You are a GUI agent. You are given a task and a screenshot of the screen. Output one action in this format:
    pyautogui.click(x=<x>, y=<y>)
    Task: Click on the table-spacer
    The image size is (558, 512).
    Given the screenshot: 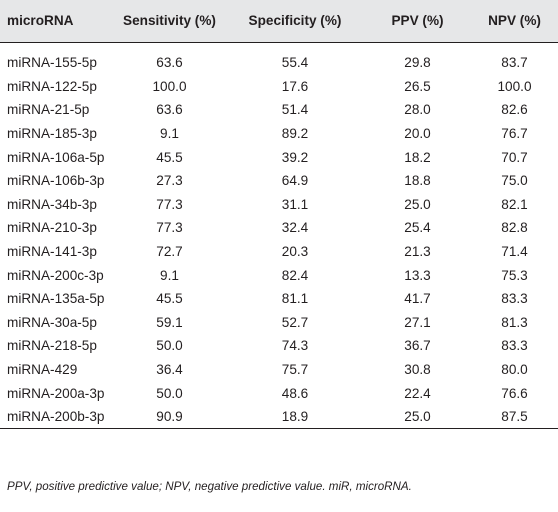 What is the action you would take?
    pyautogui.click(x=279, y=46)
    